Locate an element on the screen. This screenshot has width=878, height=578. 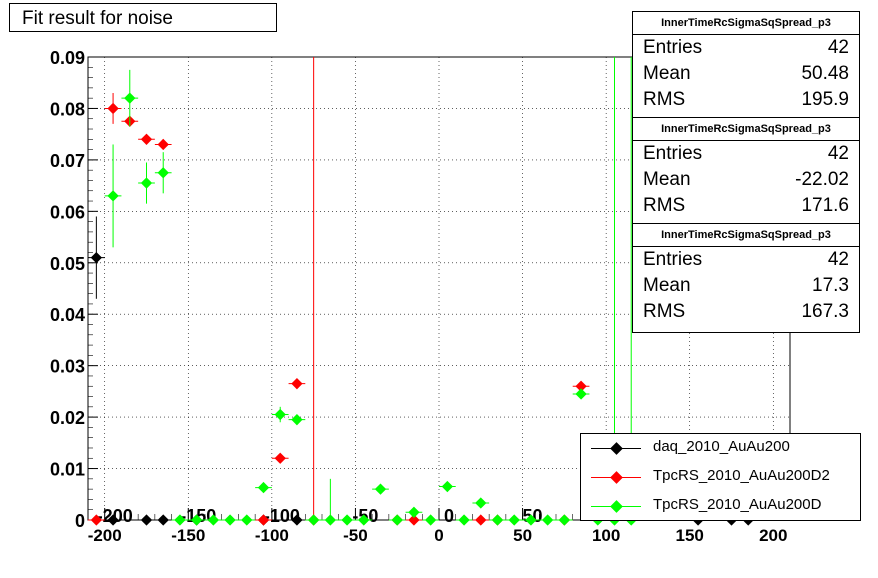
y-tick-label: 0.05 is located at coordinates (67, 264).